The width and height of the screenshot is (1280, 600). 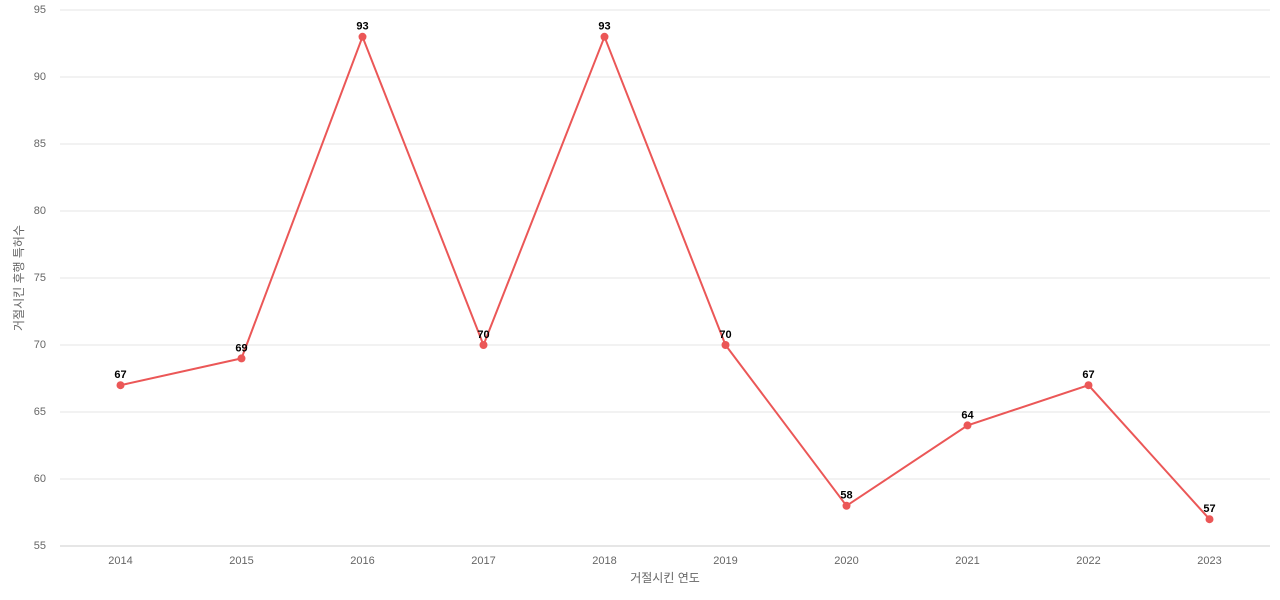 What do you see at coordinates (40, 546) in the screenshot?
I see `y-tick-label: 55` at bounding box center [40, 546].